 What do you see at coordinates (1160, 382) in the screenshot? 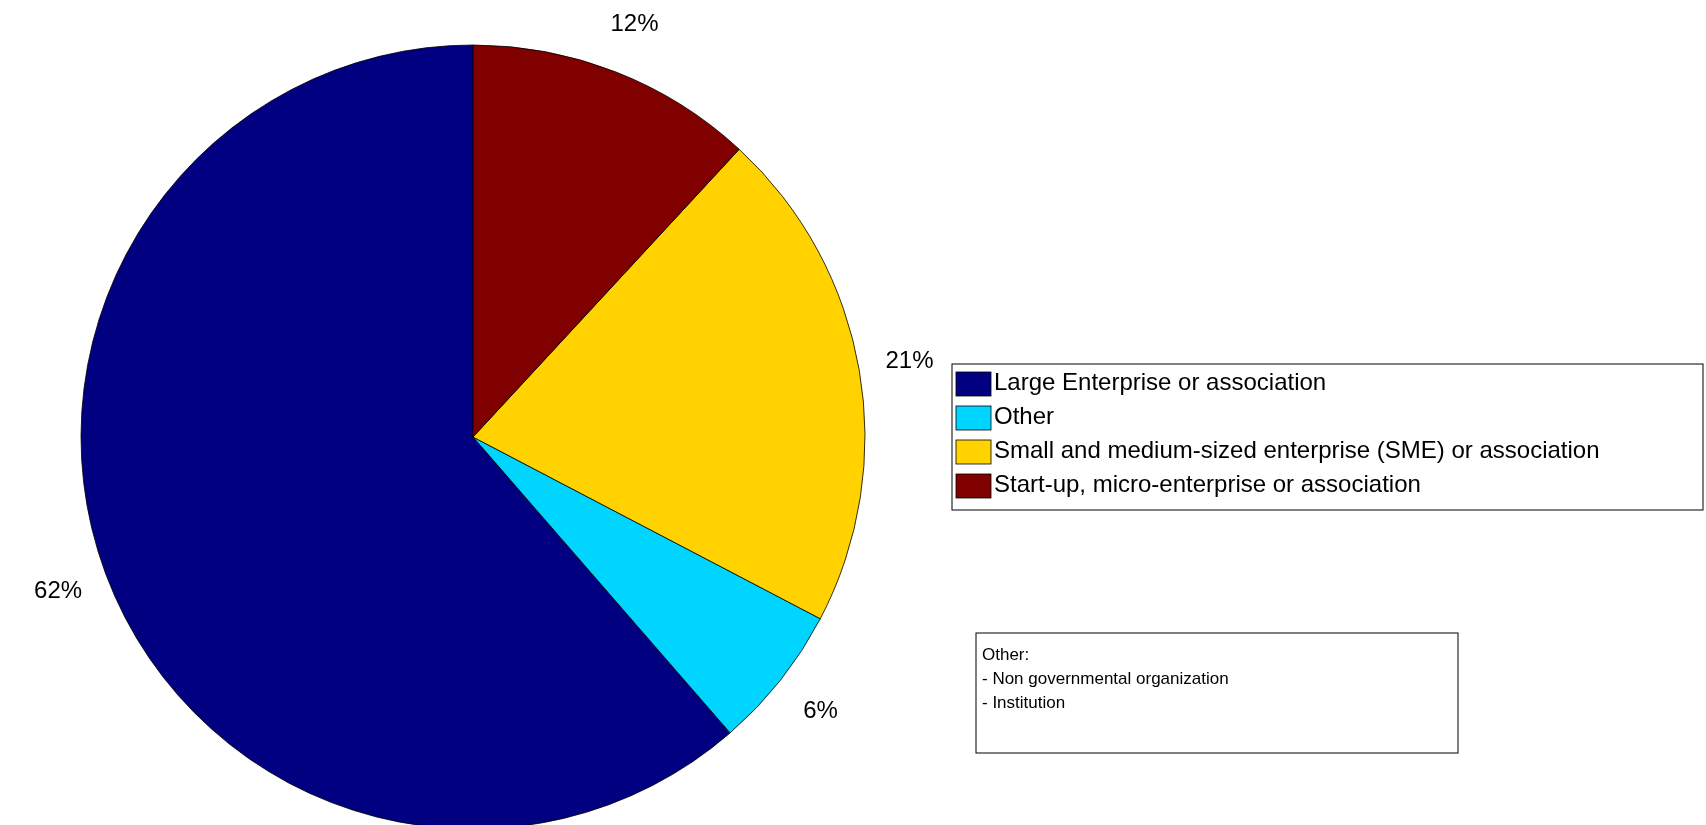
I see `legend-label: Large Enterprise or association` at bounding box center [1160, 382].